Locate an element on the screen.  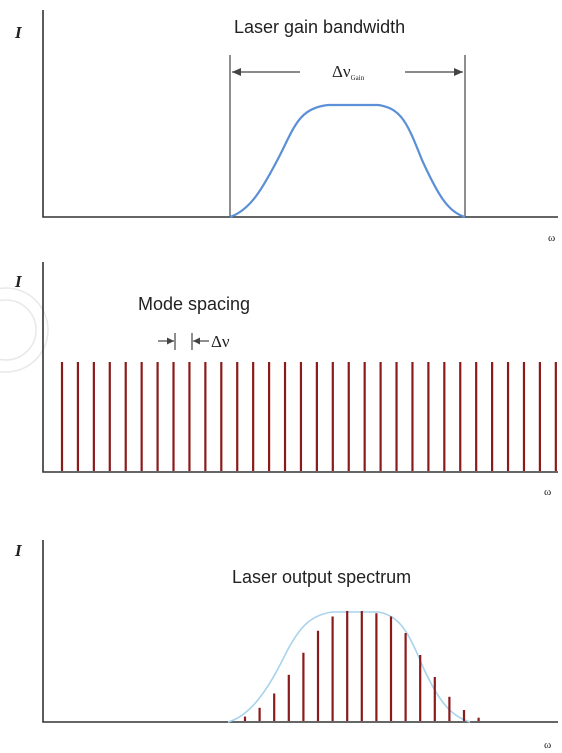
panel1-x-label: ω is located at coordinates (551, 238).